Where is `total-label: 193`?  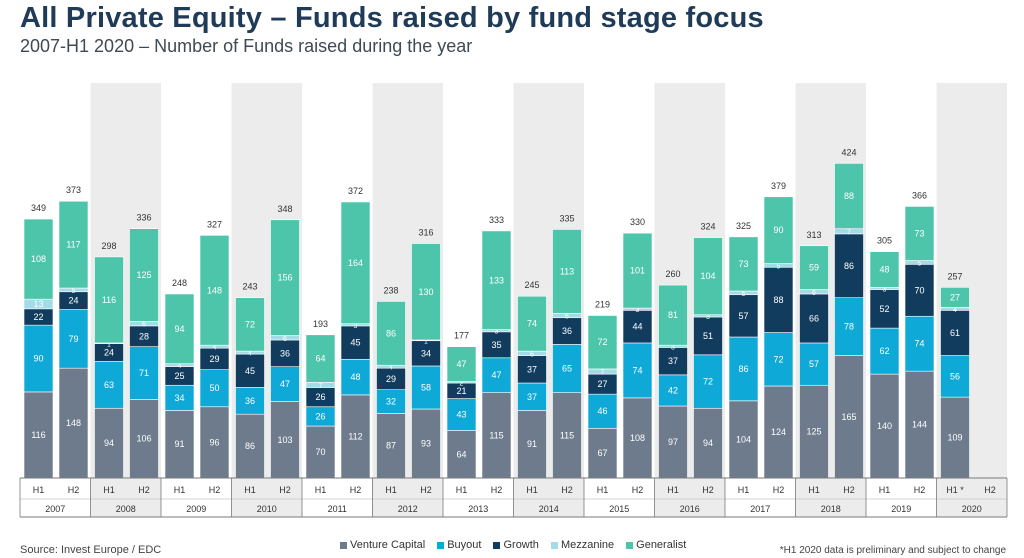 total-label: 193 is located at coordinates (320, 324).